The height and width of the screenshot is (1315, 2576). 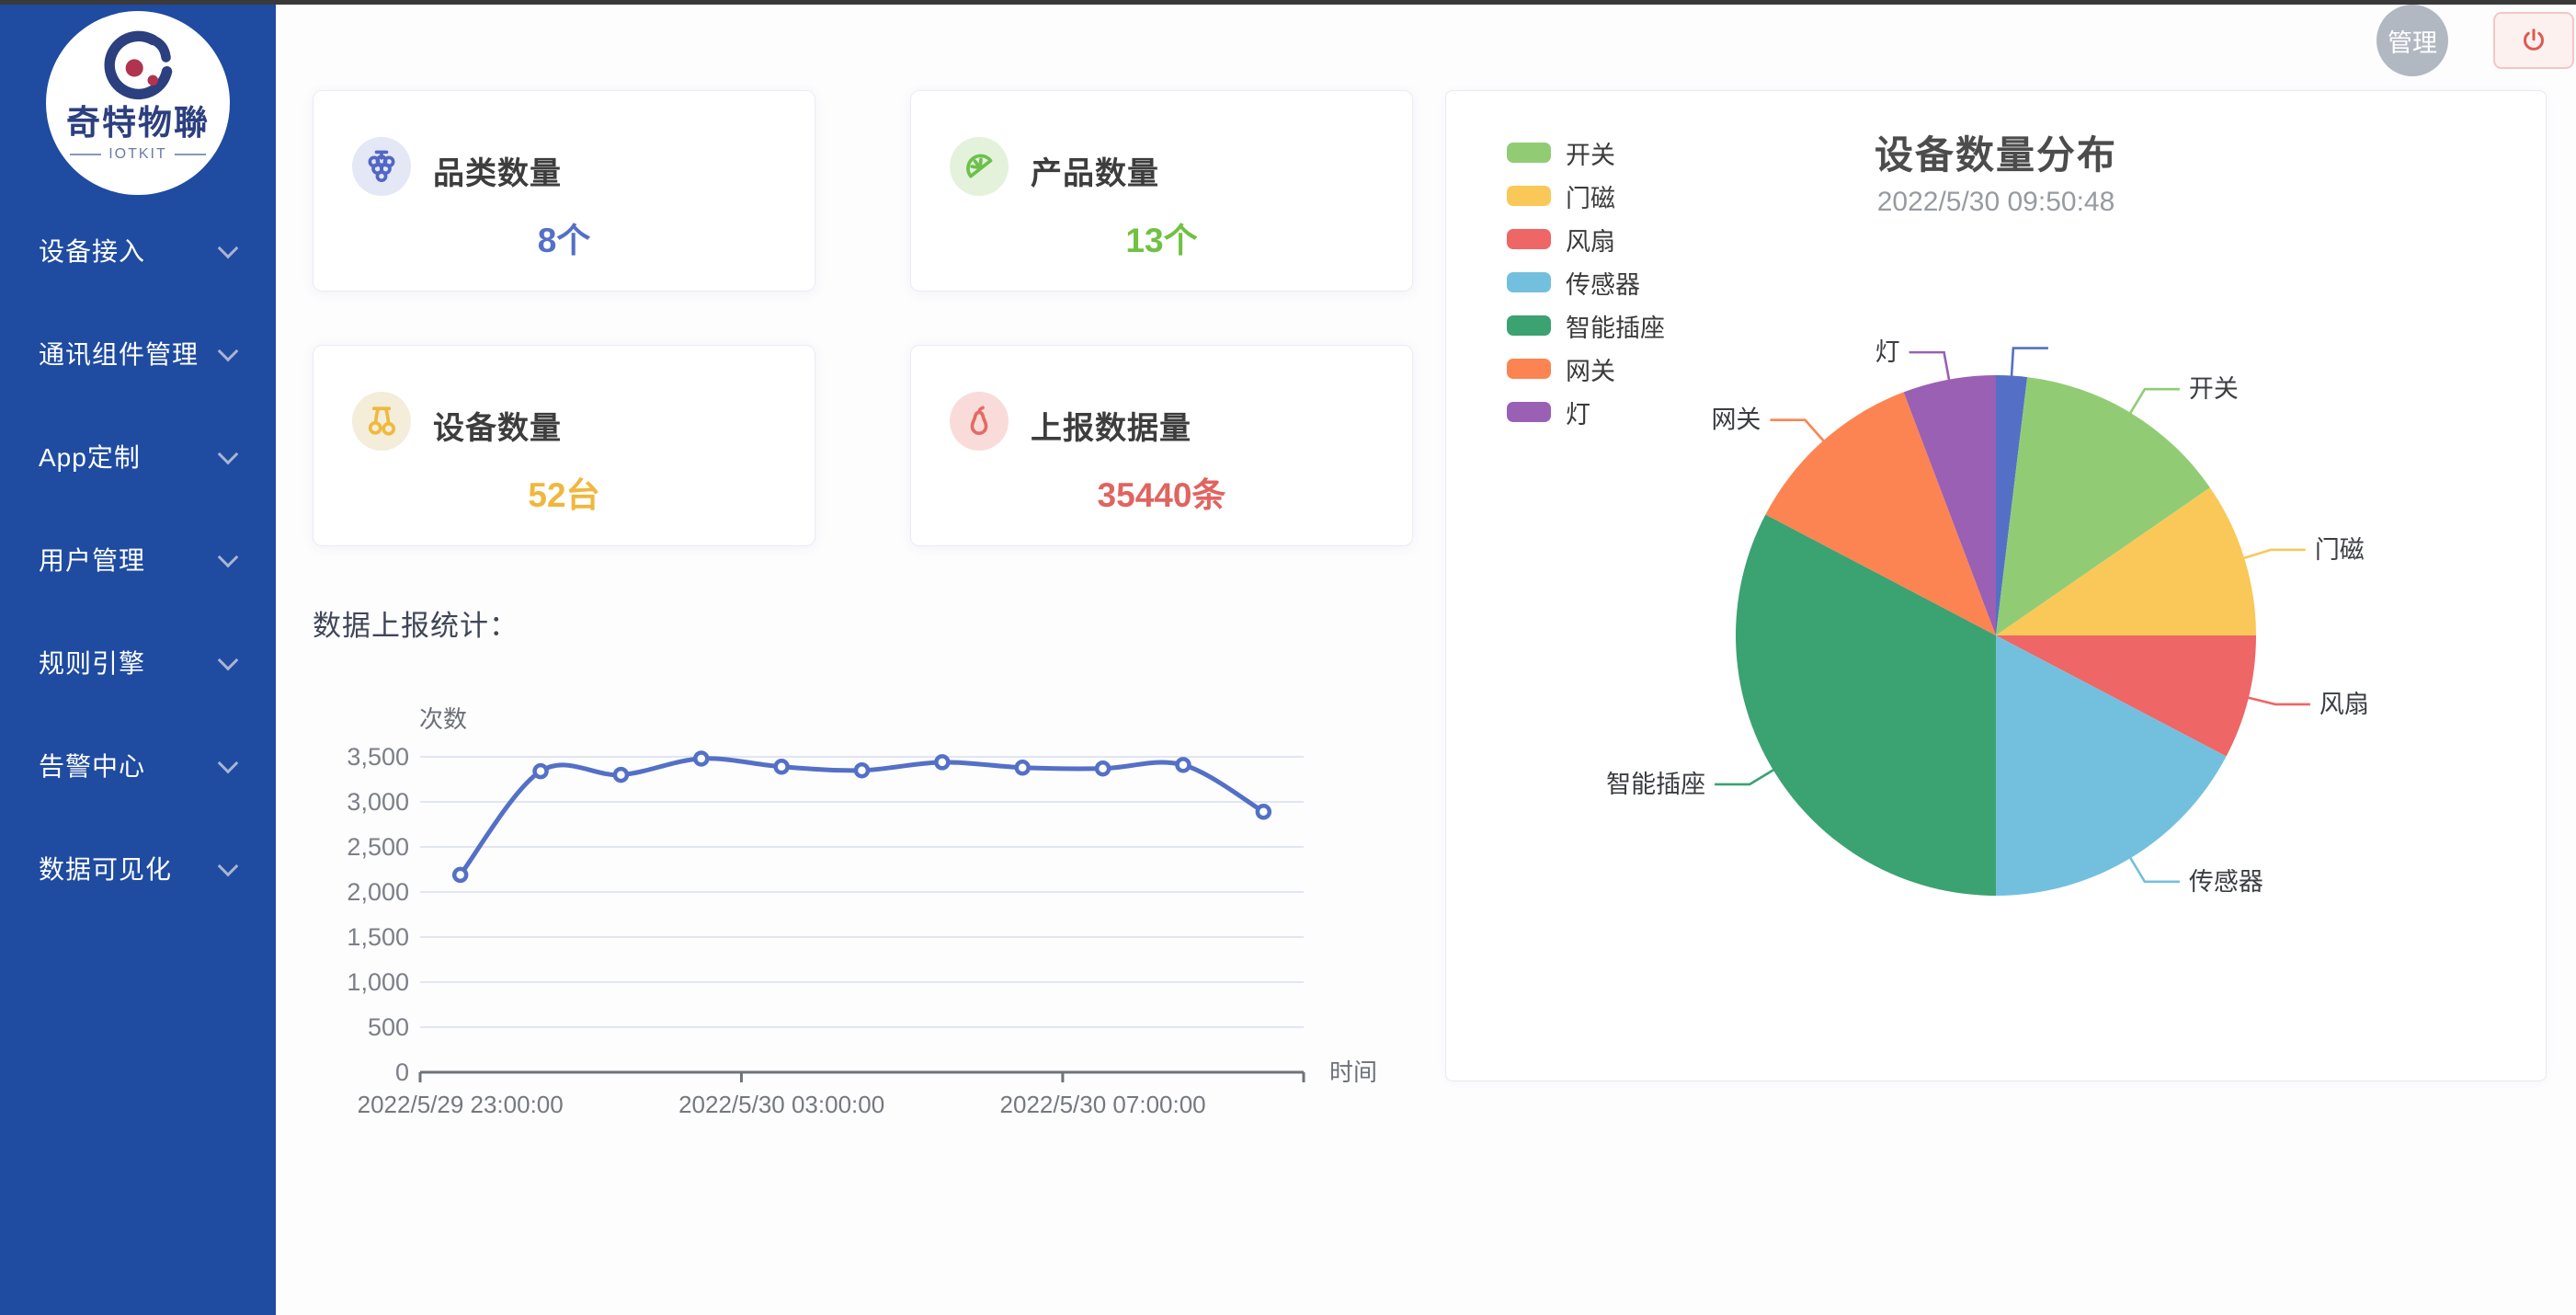 I want to click on legend-item: 开关, so click(x=1586, y=155).